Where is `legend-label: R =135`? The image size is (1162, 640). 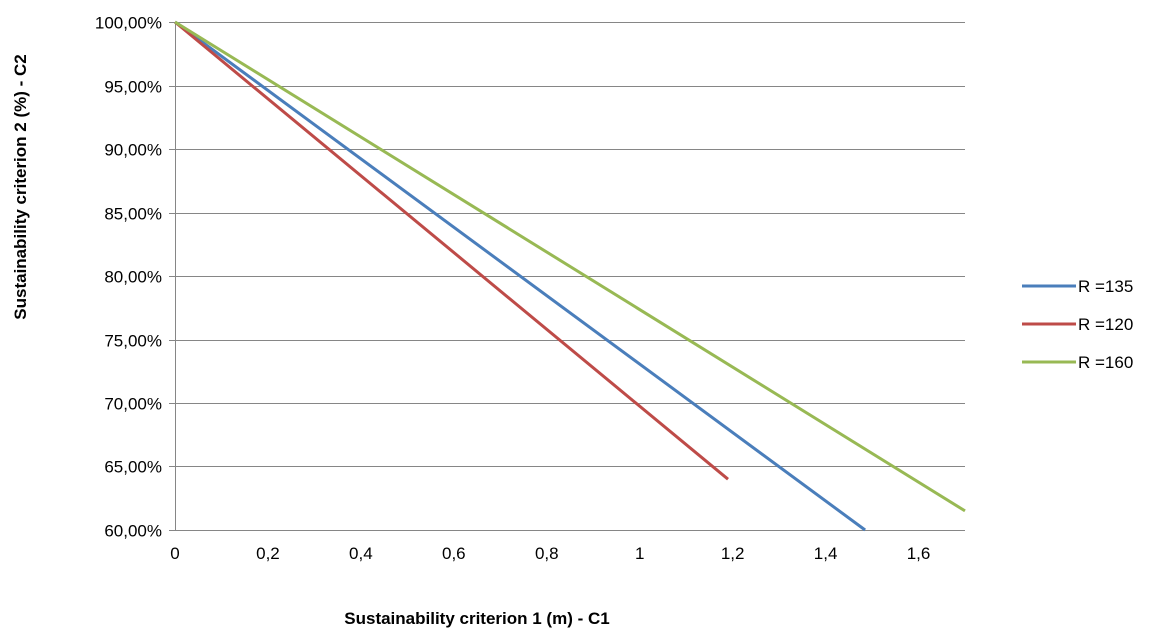
legend-label: R =135 is located at coordinates (1105, 286).